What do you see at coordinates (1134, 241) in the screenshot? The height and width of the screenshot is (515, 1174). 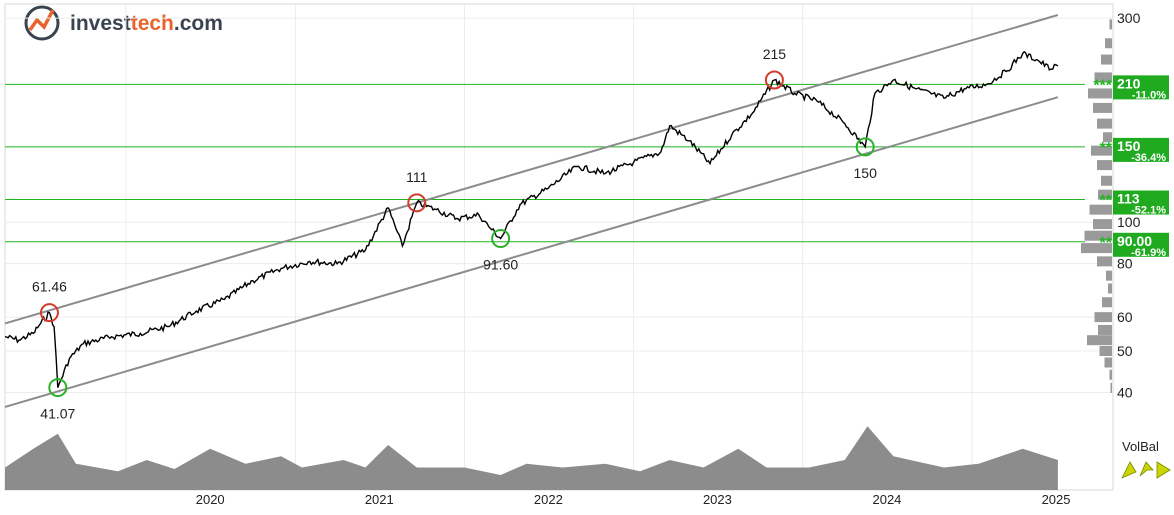 I see `support-value: 90.00` at bounding box center [1134, 241].